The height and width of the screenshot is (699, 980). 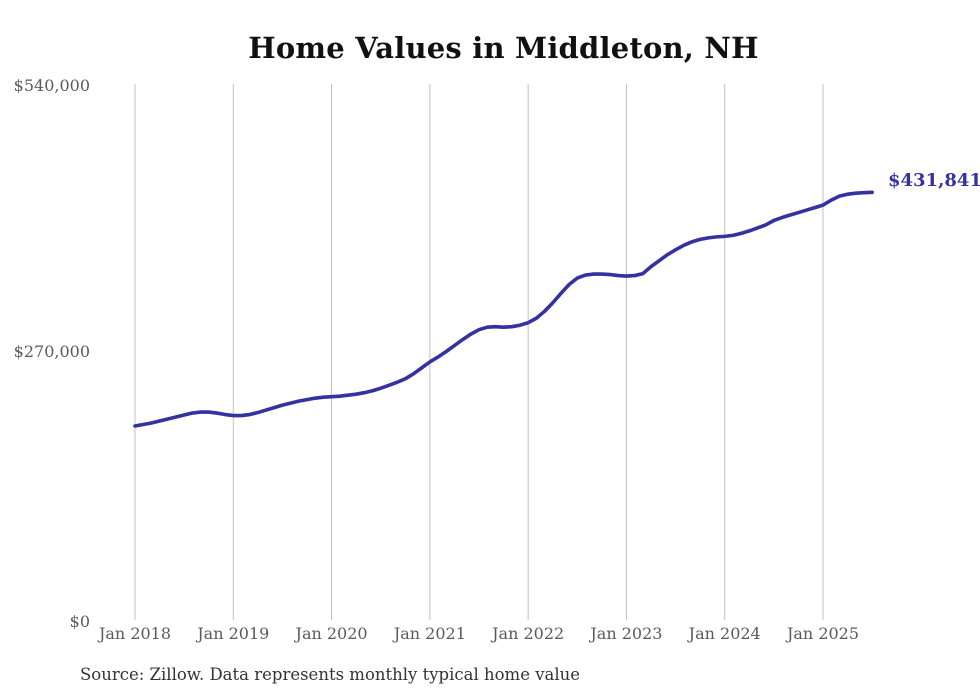 What do you see at coordinates (626, 633) in the screenshot?
I see `x-tick-label: Jan 2023` at bounding box center [626, 633].